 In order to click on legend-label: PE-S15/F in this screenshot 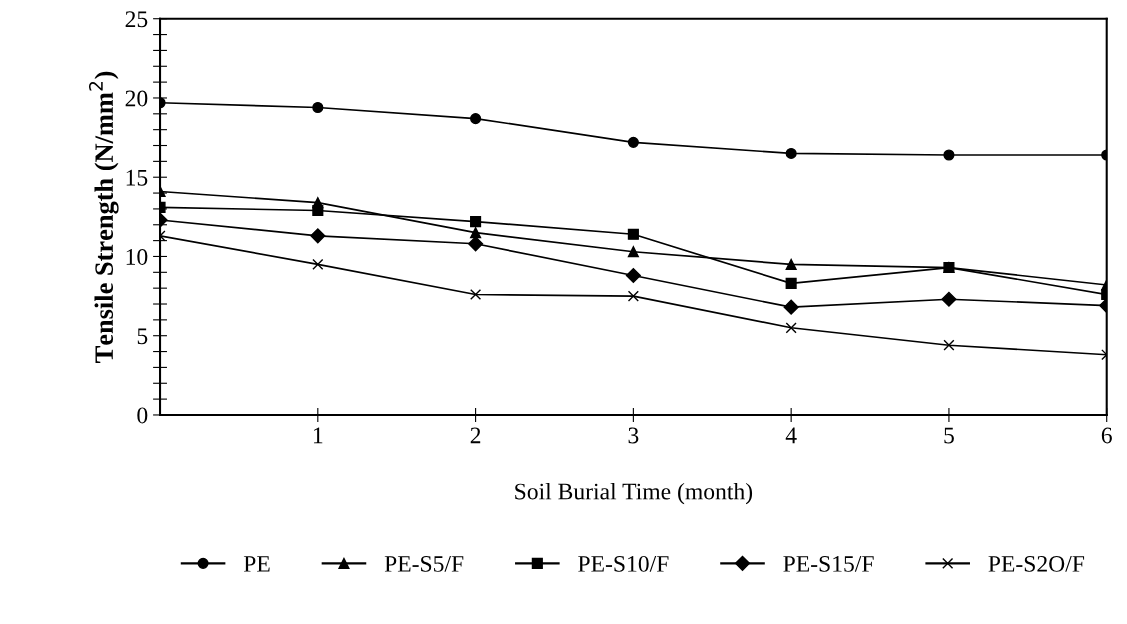, I will do `click(828, 563)`.